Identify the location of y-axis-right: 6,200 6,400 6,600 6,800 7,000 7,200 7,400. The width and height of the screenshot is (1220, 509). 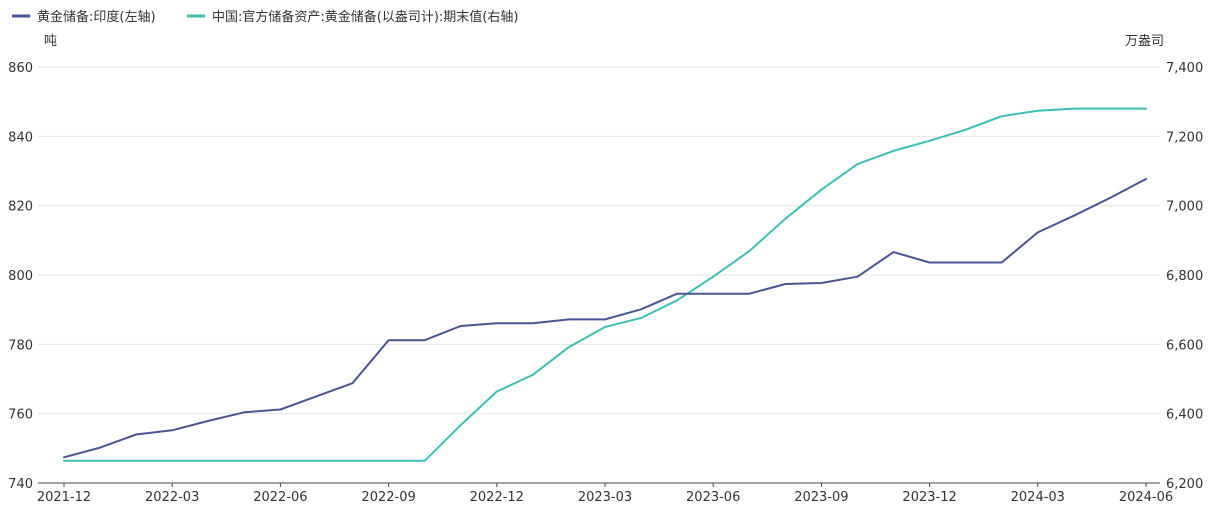
(1184, 276).